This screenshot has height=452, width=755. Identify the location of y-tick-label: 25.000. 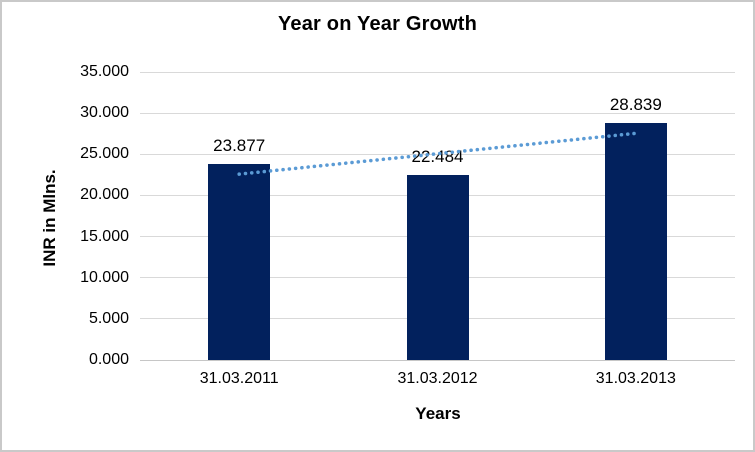
(104, 154).